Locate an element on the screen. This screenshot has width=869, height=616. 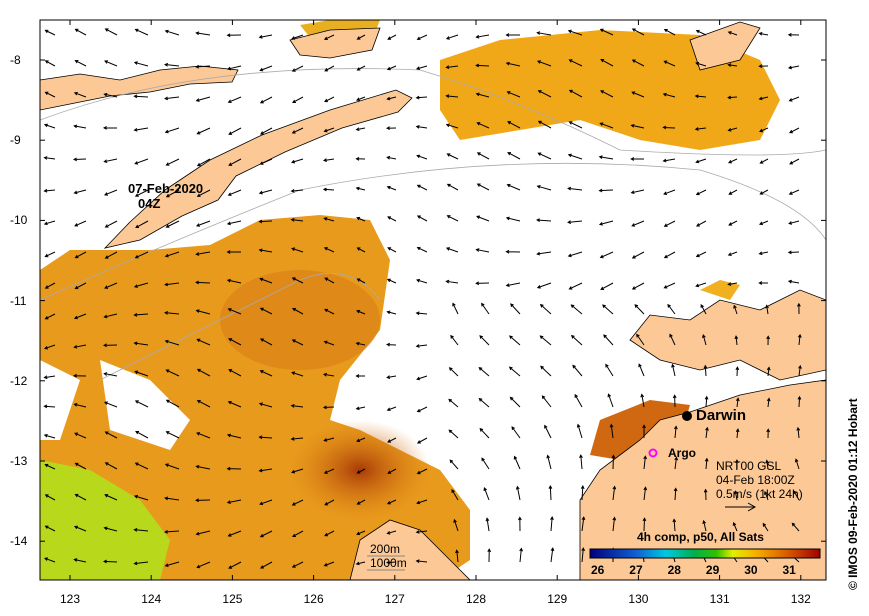
latitude-tick-label: -14 is located at coordinates (19, 541).